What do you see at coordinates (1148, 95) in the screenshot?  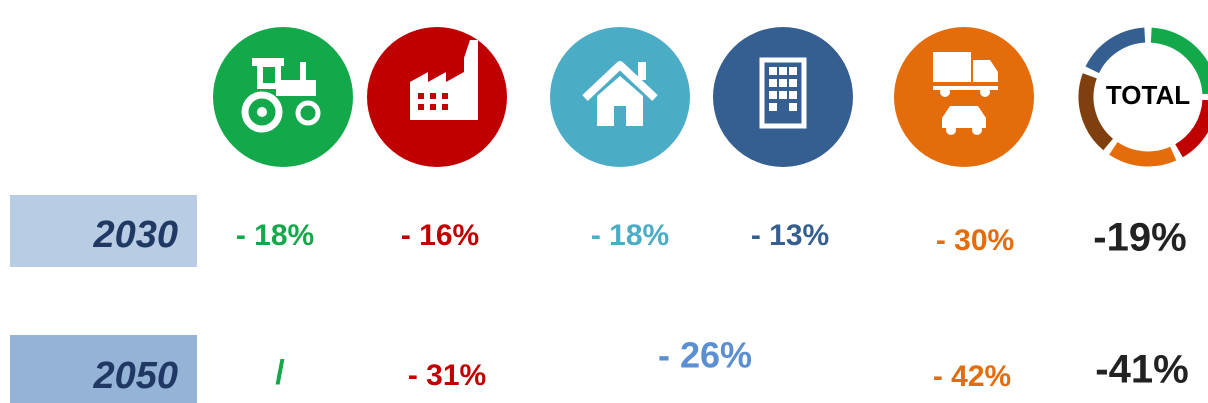 I see `total-label: TOTAL` at bounding box center [1148, 95].